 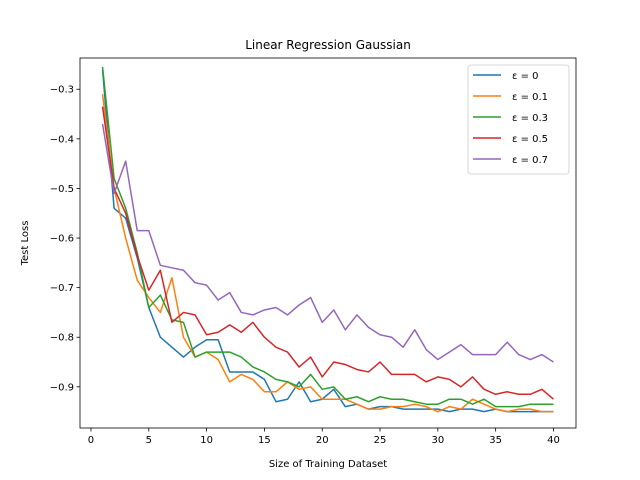 What do you see at coordinates (62, 239) in the screenshot?
I see `y-tick-label: −0.6` at bounding box center [62, 239].